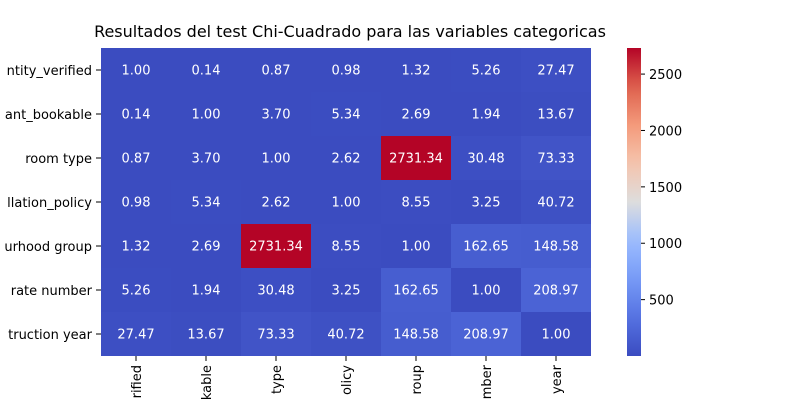 Image resolution: width=800 pixels, height=400 pixels. Describe the element at coordinates (557, 379) in the screenshot. I see `column-label: year` at that location.